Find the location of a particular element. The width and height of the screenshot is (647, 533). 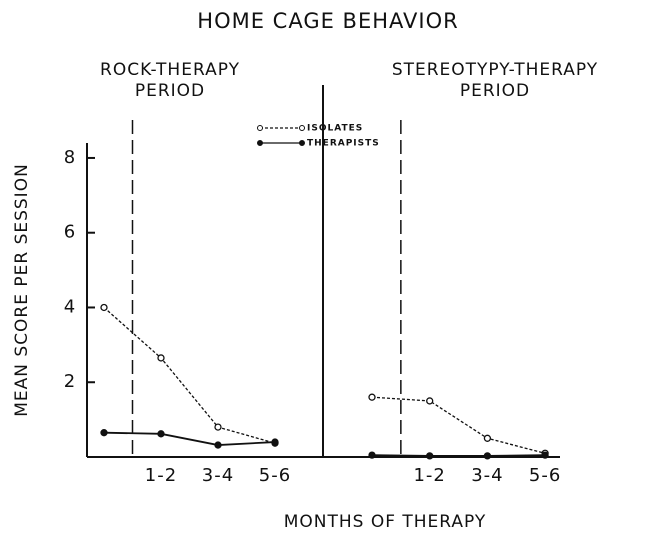

panel-title: STEREOTYPY-THERAPY is located at coordinates (495, 70).